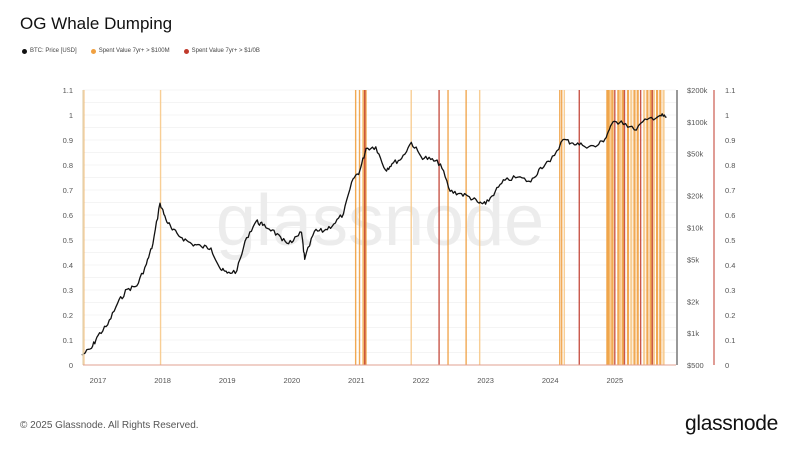 The height and width of the screenshot is (450, 800). What do you see at coordinates (695, 196) in the screenshot?
I see `svg-text: $20k` at bounding box center [695, 196].